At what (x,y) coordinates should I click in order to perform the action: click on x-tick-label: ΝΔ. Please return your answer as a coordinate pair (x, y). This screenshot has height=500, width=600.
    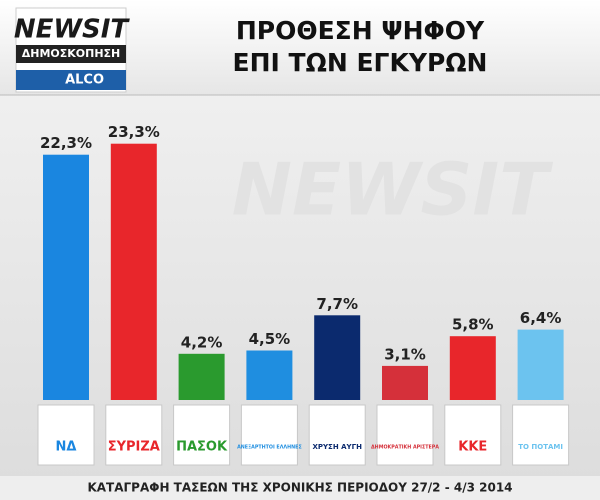
    Looking at the image, I should click on (66, 447).